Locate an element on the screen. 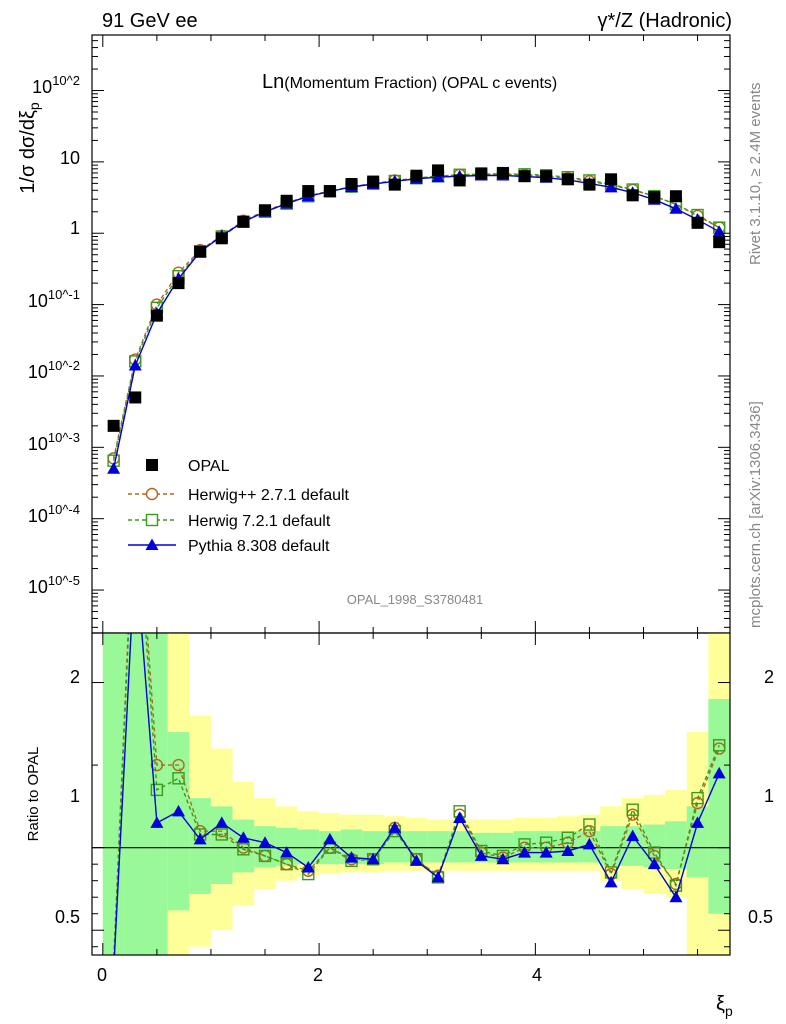 Image resolution: width=786 pixels, height=1024 pixels. ytick-exp-m2: 10^-2 is located at coordinates (64, 365).